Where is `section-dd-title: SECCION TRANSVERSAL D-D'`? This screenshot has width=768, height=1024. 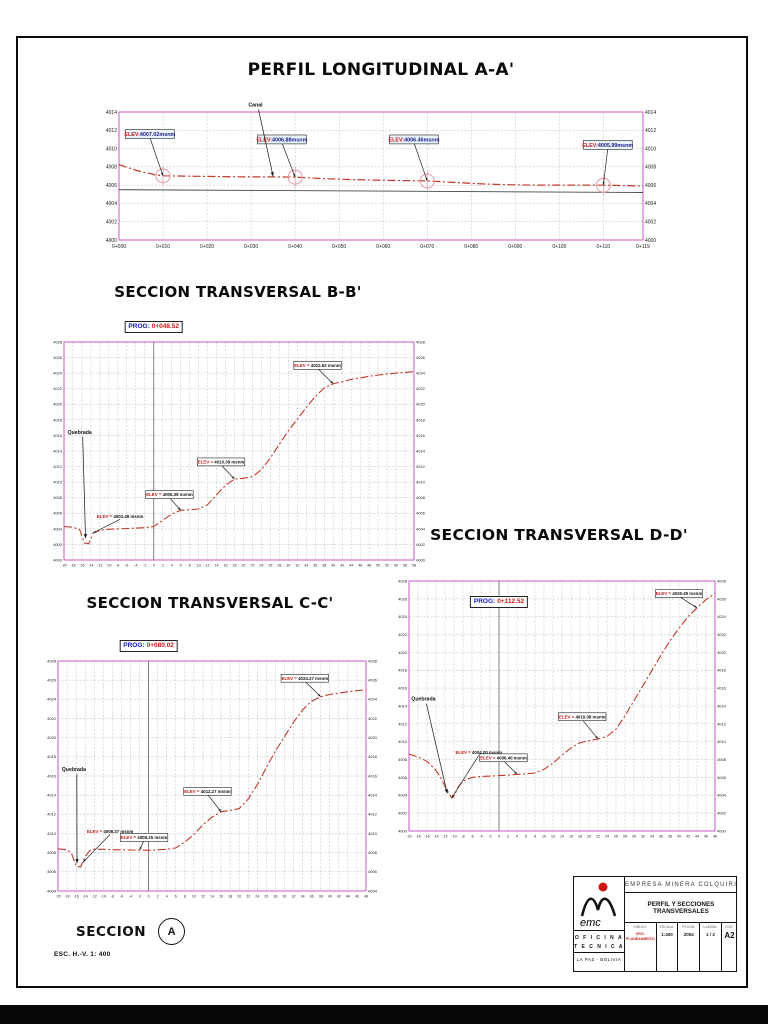 section-dd-title: SECCION TRANSVERSAL D-D' is located at coordinates (559, 535).